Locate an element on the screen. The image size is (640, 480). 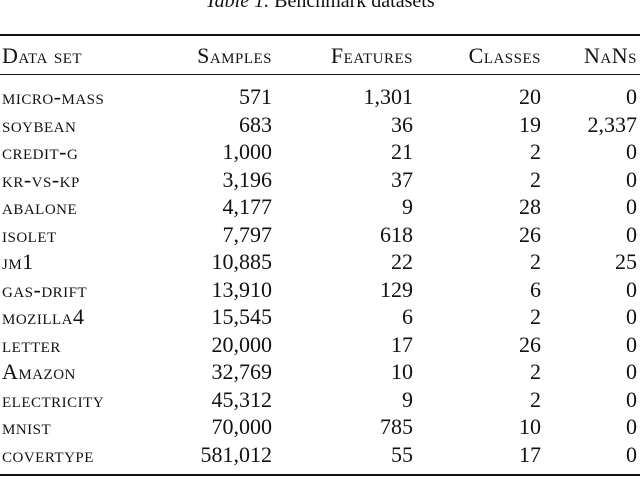
header-cell: Samples is located at coordinates (234, 55).